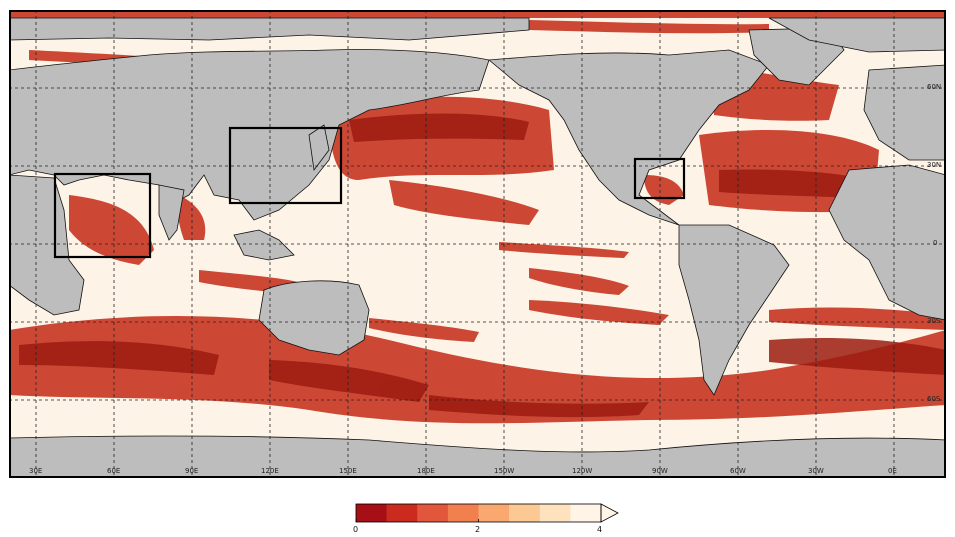  Describe the element at coordinates (934, 399) in the screenshot. I see `lat-tick-label: 60S` at that location.